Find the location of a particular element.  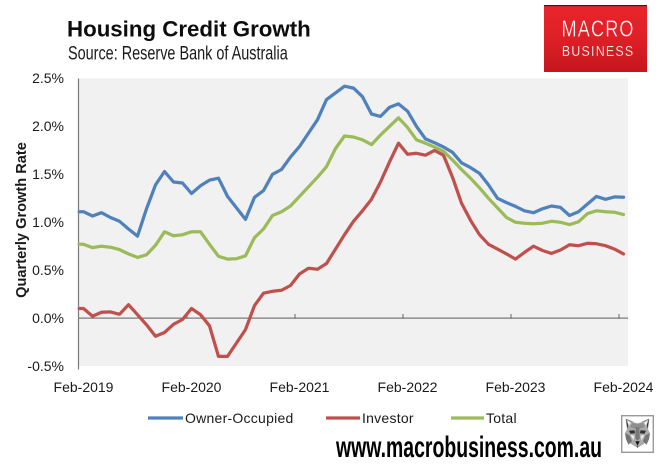

svg-text: 2.5% is located at coordinates (48, 78).